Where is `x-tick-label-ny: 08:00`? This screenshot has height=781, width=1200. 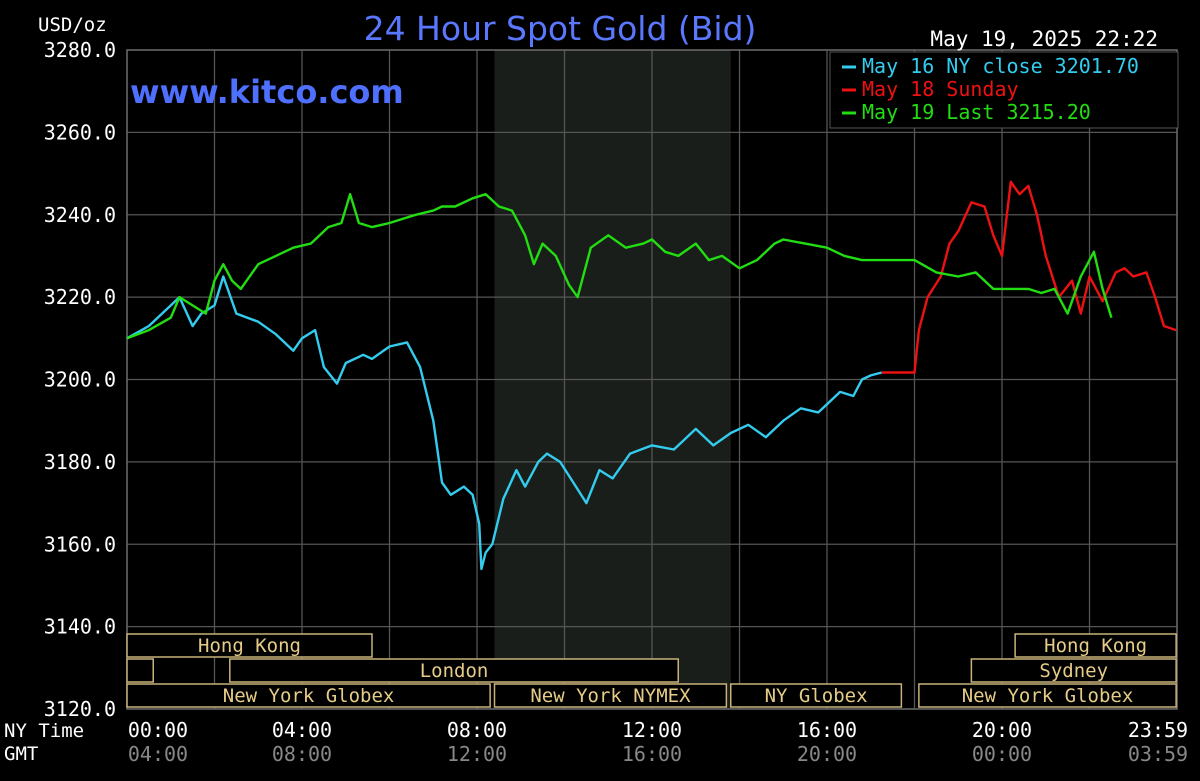 x-tick-label-ny: 08:00 is located at coordinates (477, 730).